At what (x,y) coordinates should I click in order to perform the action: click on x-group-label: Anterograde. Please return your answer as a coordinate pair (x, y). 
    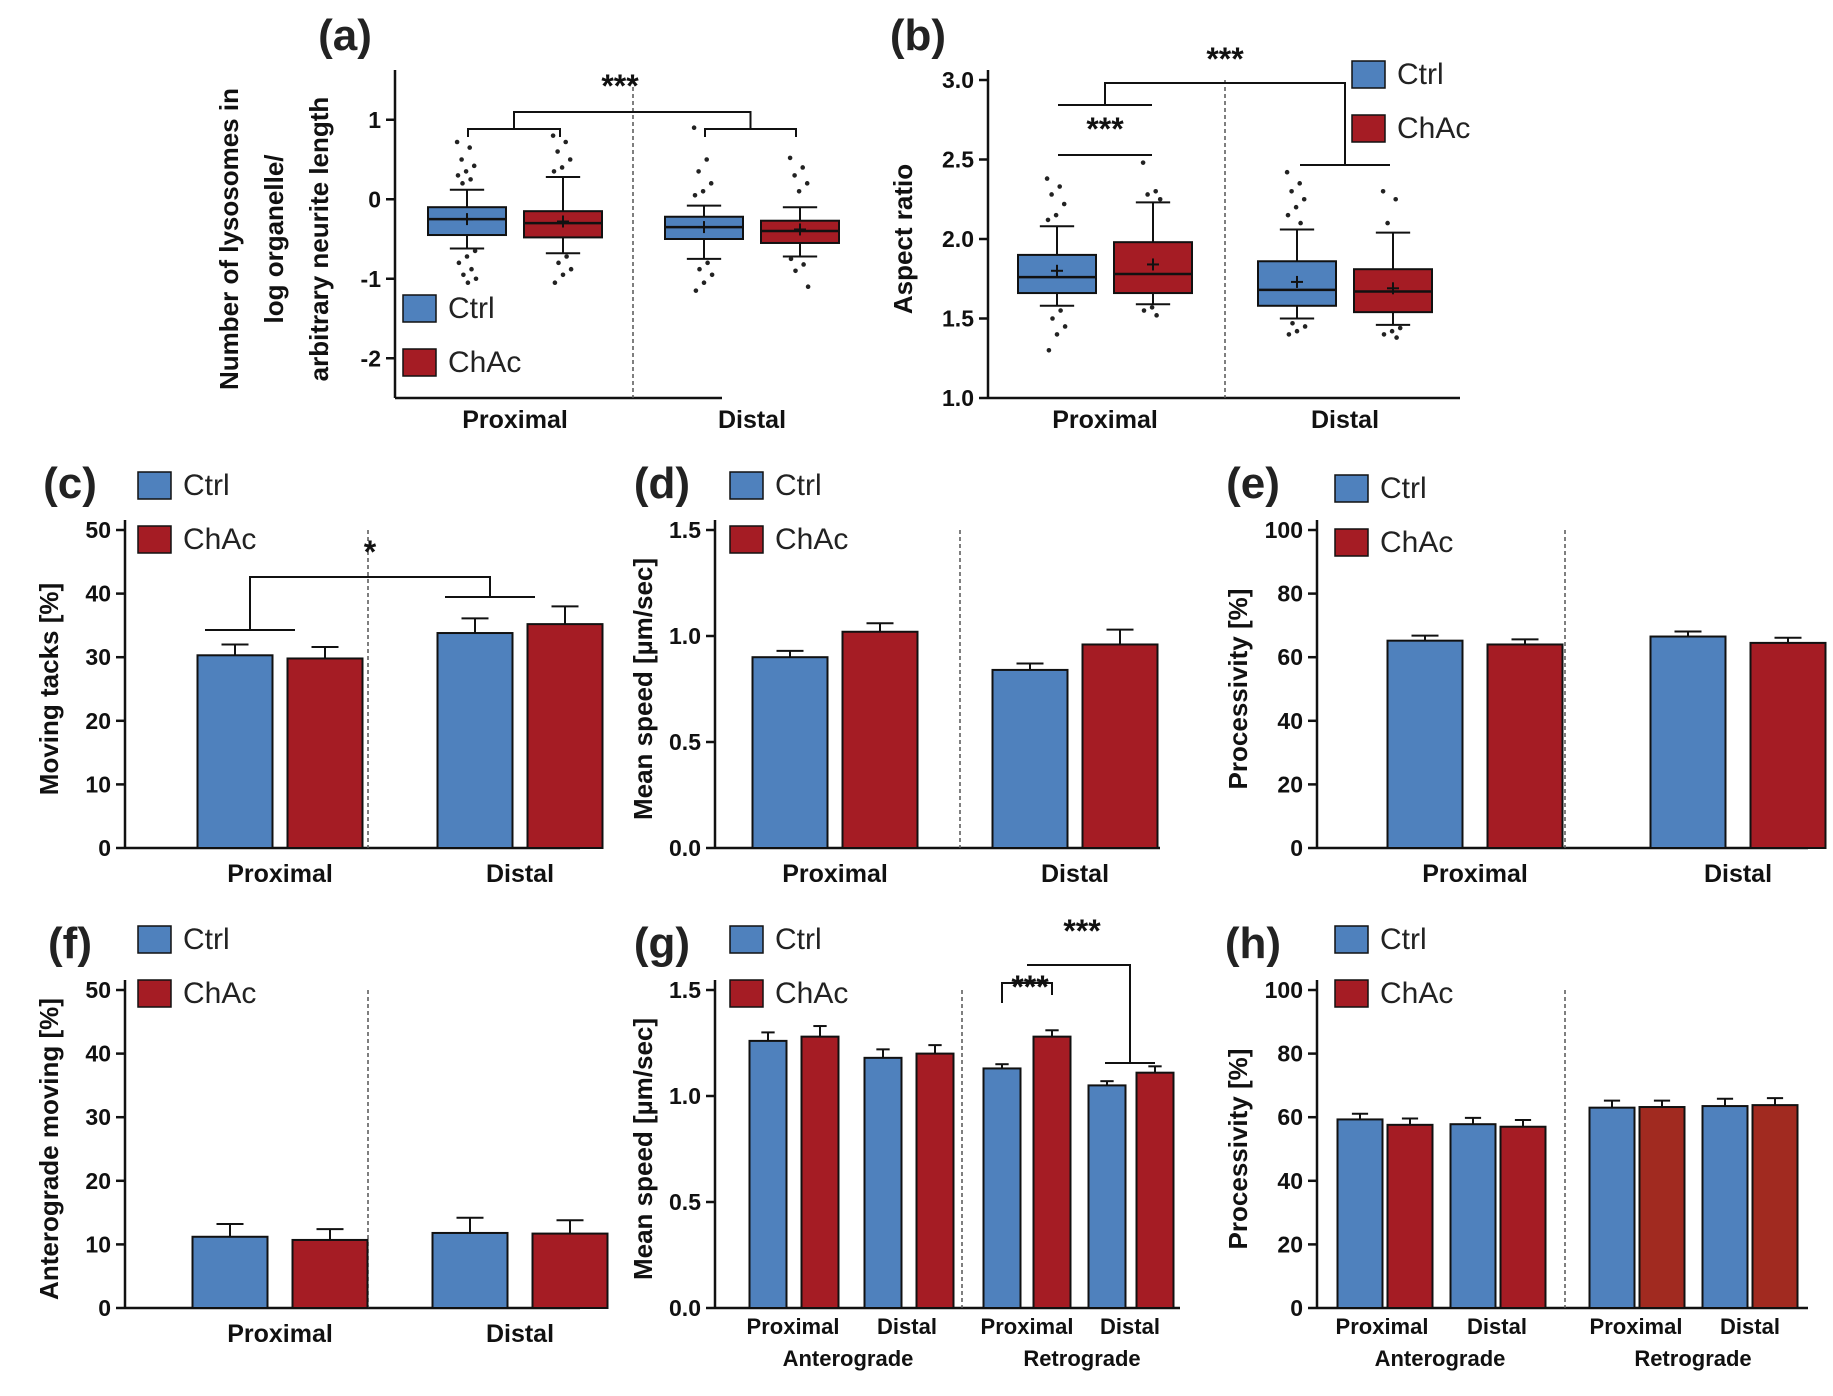
    Looking at the image, I should click on (1440, 1358).